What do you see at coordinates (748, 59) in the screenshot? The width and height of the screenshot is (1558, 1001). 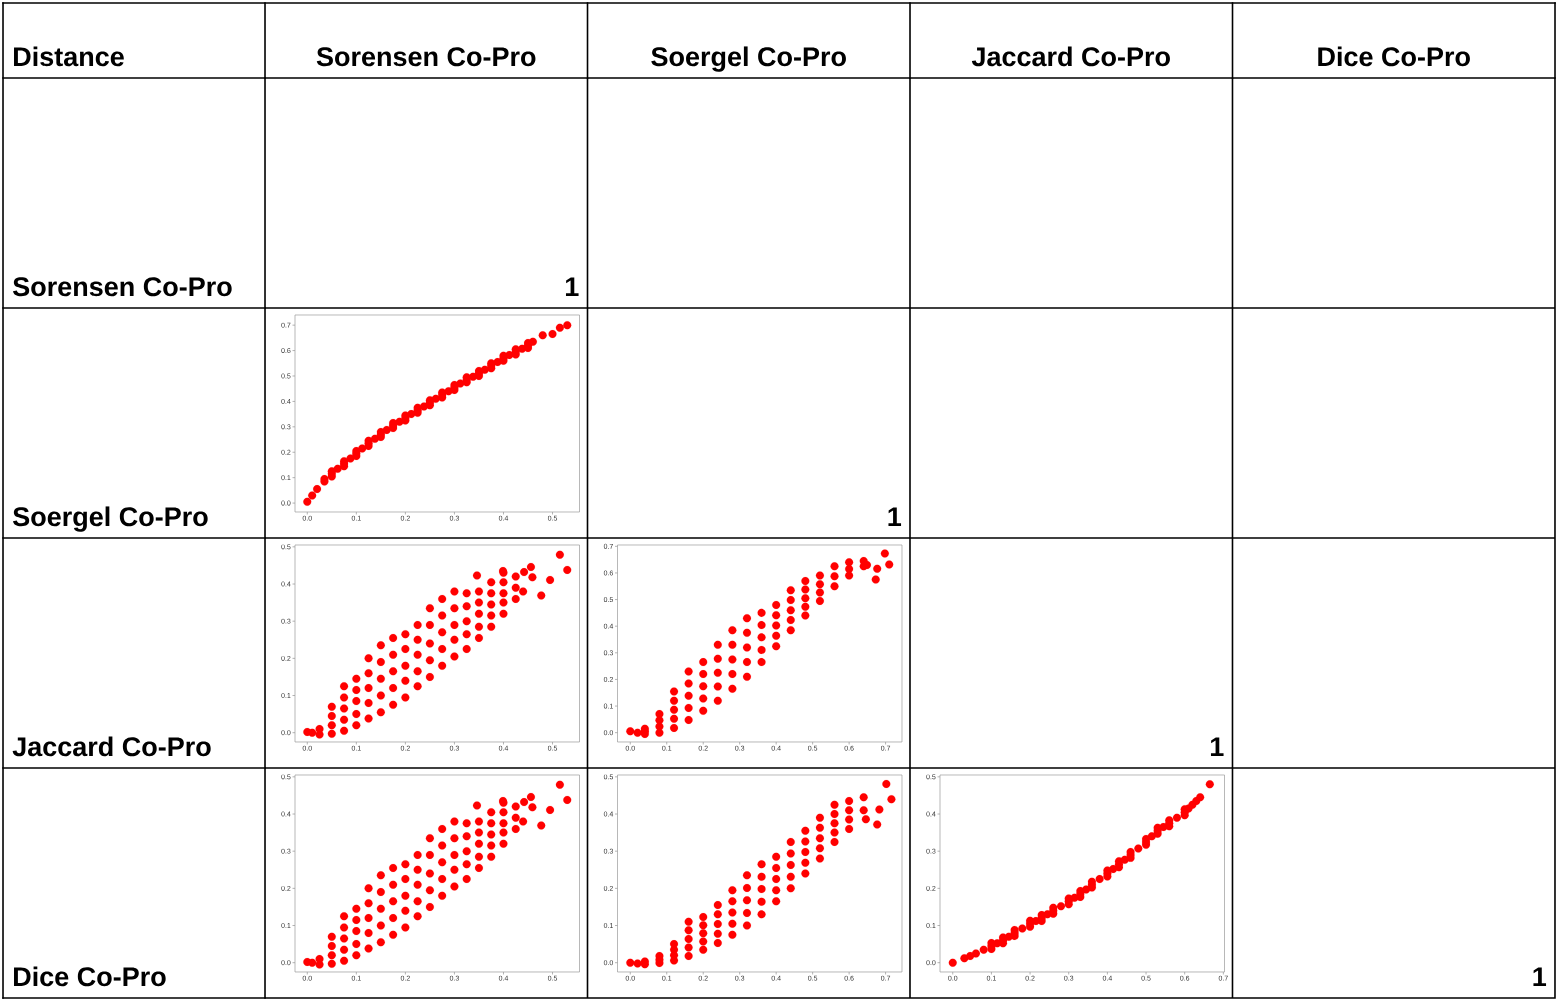 I see `x-tick-label: Soergel Co-Pro` at bounding box center [748, 59].